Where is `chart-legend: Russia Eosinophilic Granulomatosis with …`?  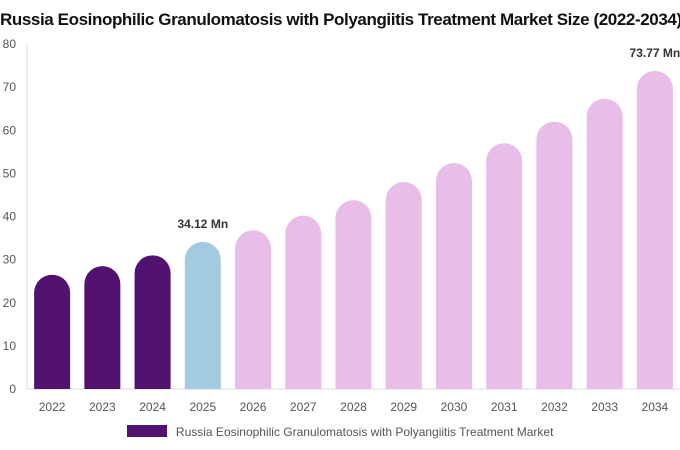 chart-legend: Russia Eosinophilic Granulomatosis with … is located at coordinates (340, 432).